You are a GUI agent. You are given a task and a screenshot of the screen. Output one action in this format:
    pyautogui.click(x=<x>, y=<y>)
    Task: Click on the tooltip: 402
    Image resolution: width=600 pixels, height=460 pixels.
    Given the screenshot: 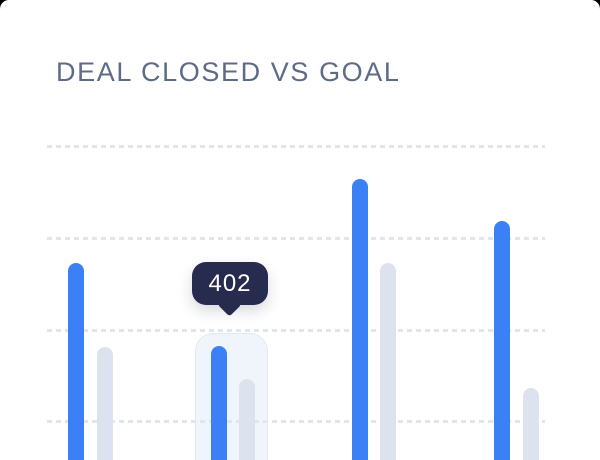 What is the action you would take?
    pyautogui.click(x=230, y=283)
    